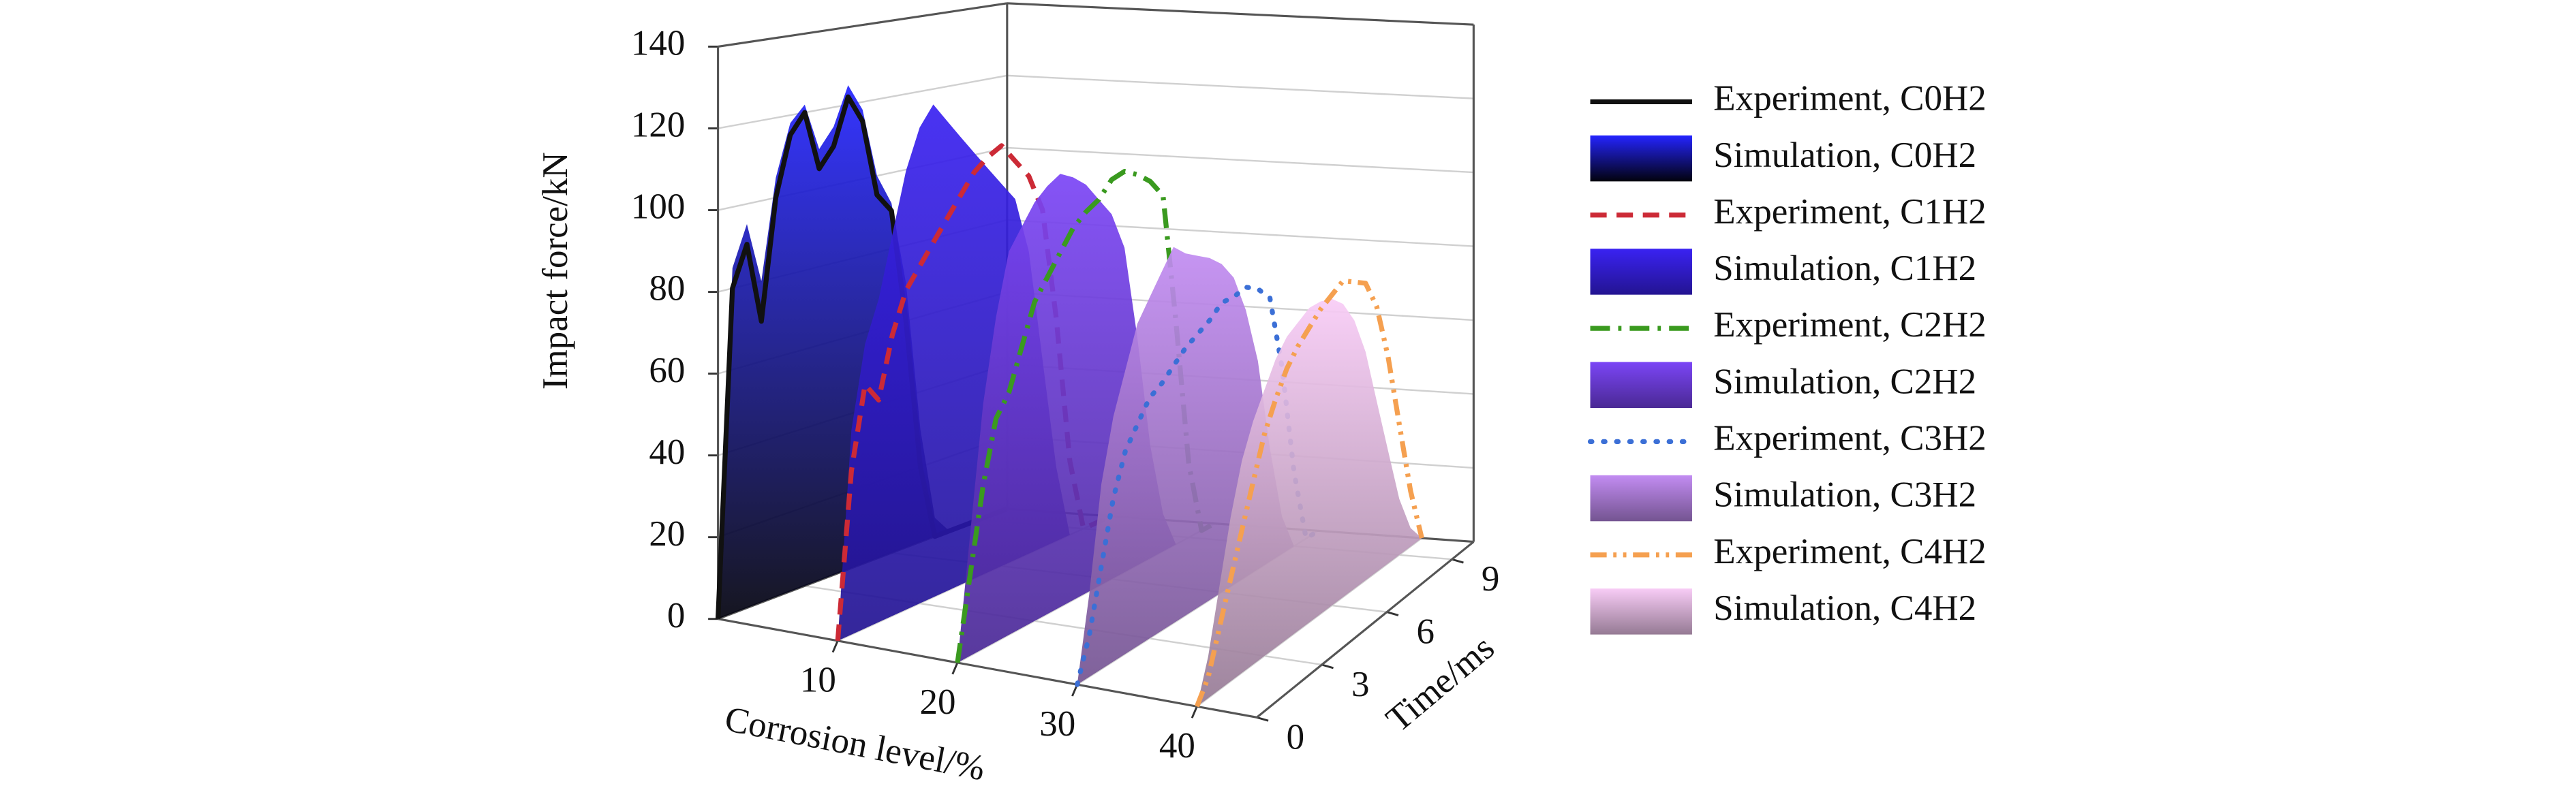  I want to click on z-tick-label: 140, so click(658, 43).